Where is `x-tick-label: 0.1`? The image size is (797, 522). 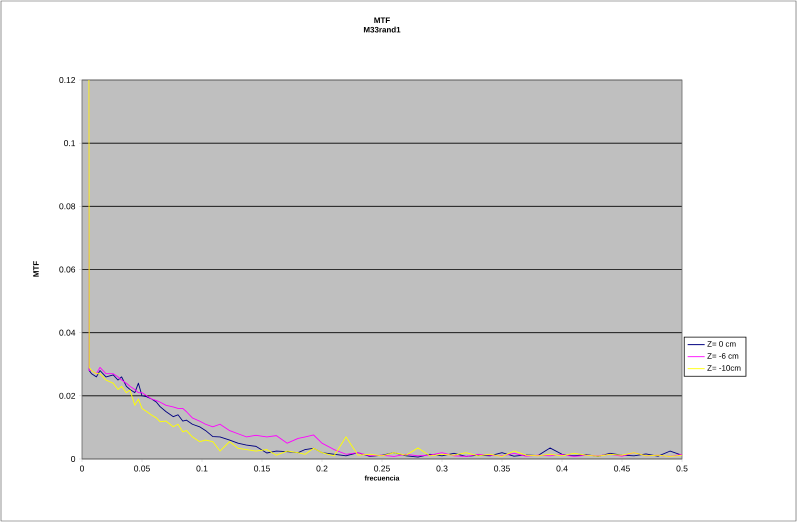
x-tick-label: 0.1 is located at coordinates (202, 469).